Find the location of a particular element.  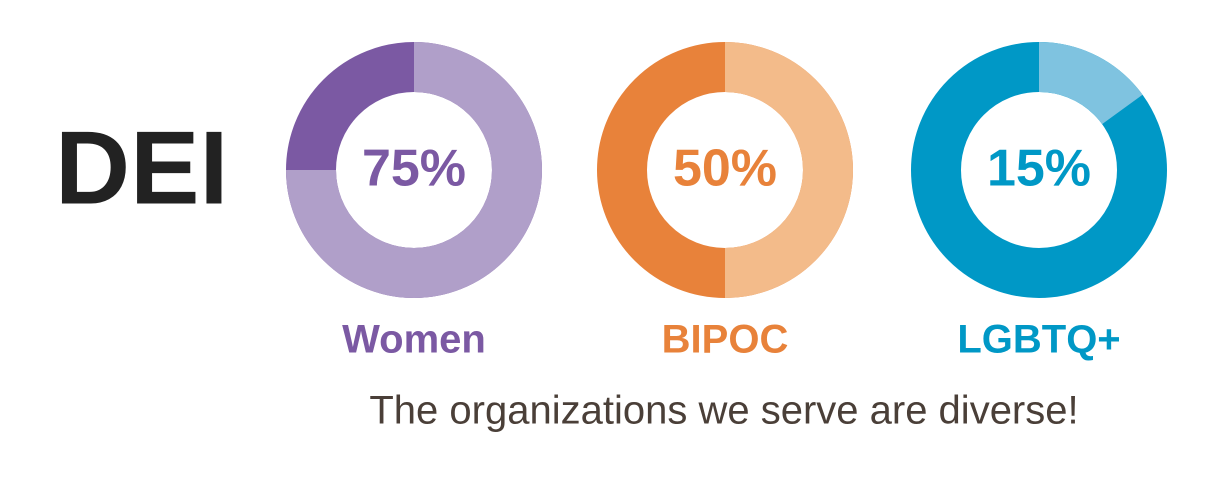

value-label: 75% is located at coordinates (414, 169).